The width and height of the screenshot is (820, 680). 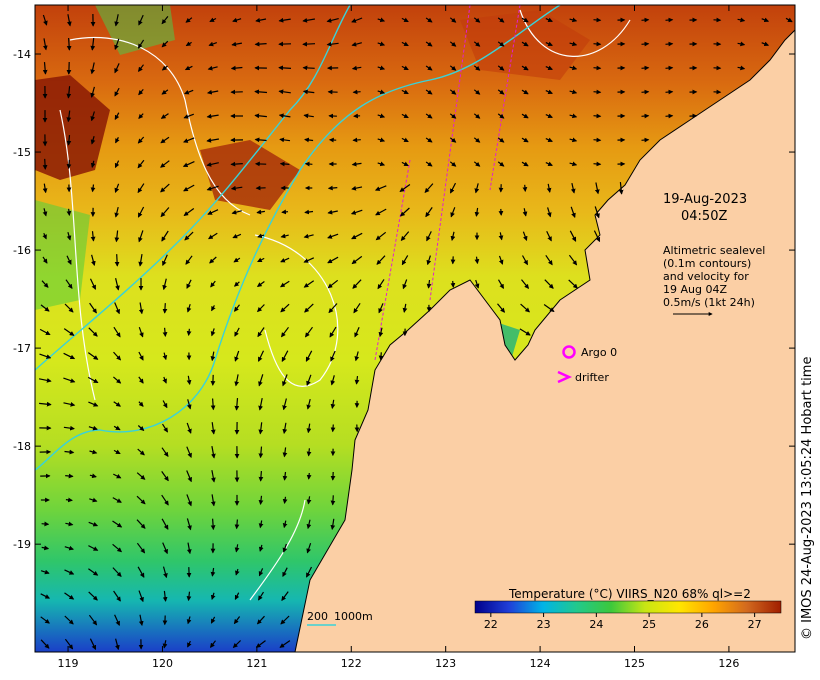 What do you see at coordinates (22, 446) in the screenshot?
I see `lat-tick-label: -18` at bounding box center [22, 446].